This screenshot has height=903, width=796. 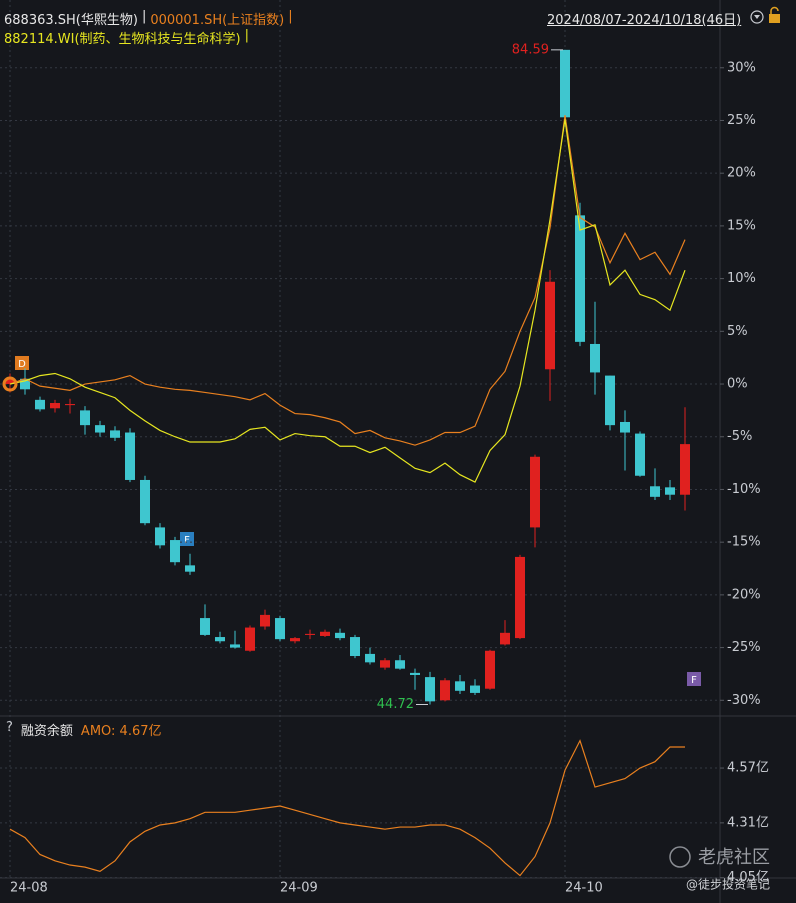 What do you see at coordinates (680, 857) in the screenshot?
I see `watermark-logo` at bounding box center [680, 857].